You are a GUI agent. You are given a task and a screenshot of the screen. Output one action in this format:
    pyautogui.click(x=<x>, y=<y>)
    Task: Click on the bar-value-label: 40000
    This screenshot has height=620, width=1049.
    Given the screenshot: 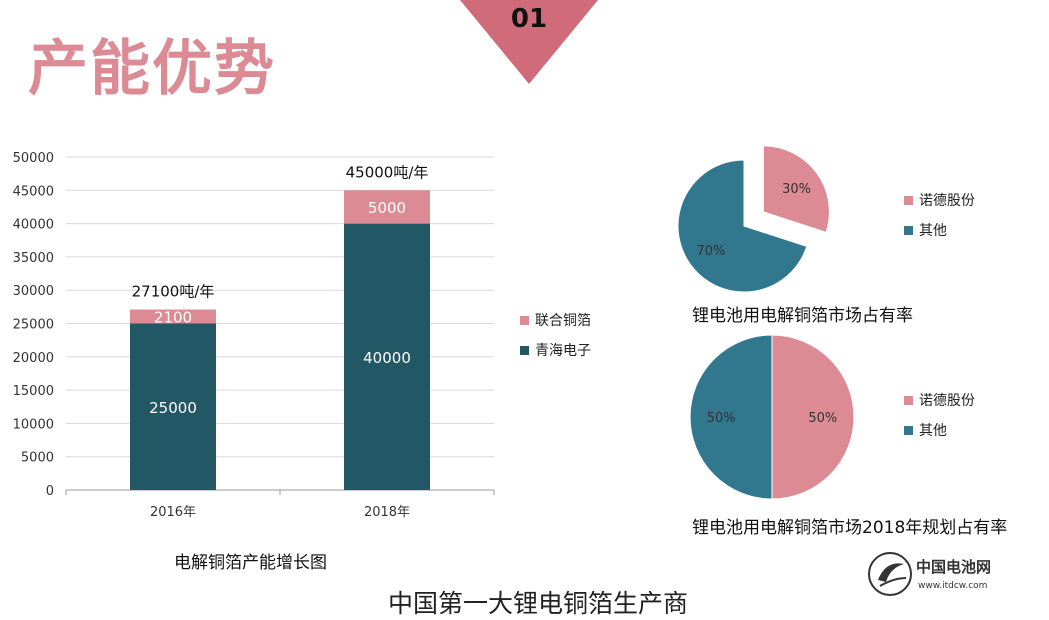 What is the action you would take?
    pyautogui.click(x=387, y=358)
    